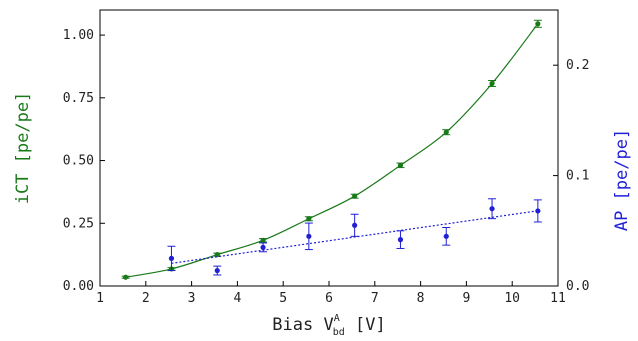  What do you see at coordinates (297, 325) in the screenshot?
I see `x-axis-title-prefix: Bias` at bounding box center [297, 325].